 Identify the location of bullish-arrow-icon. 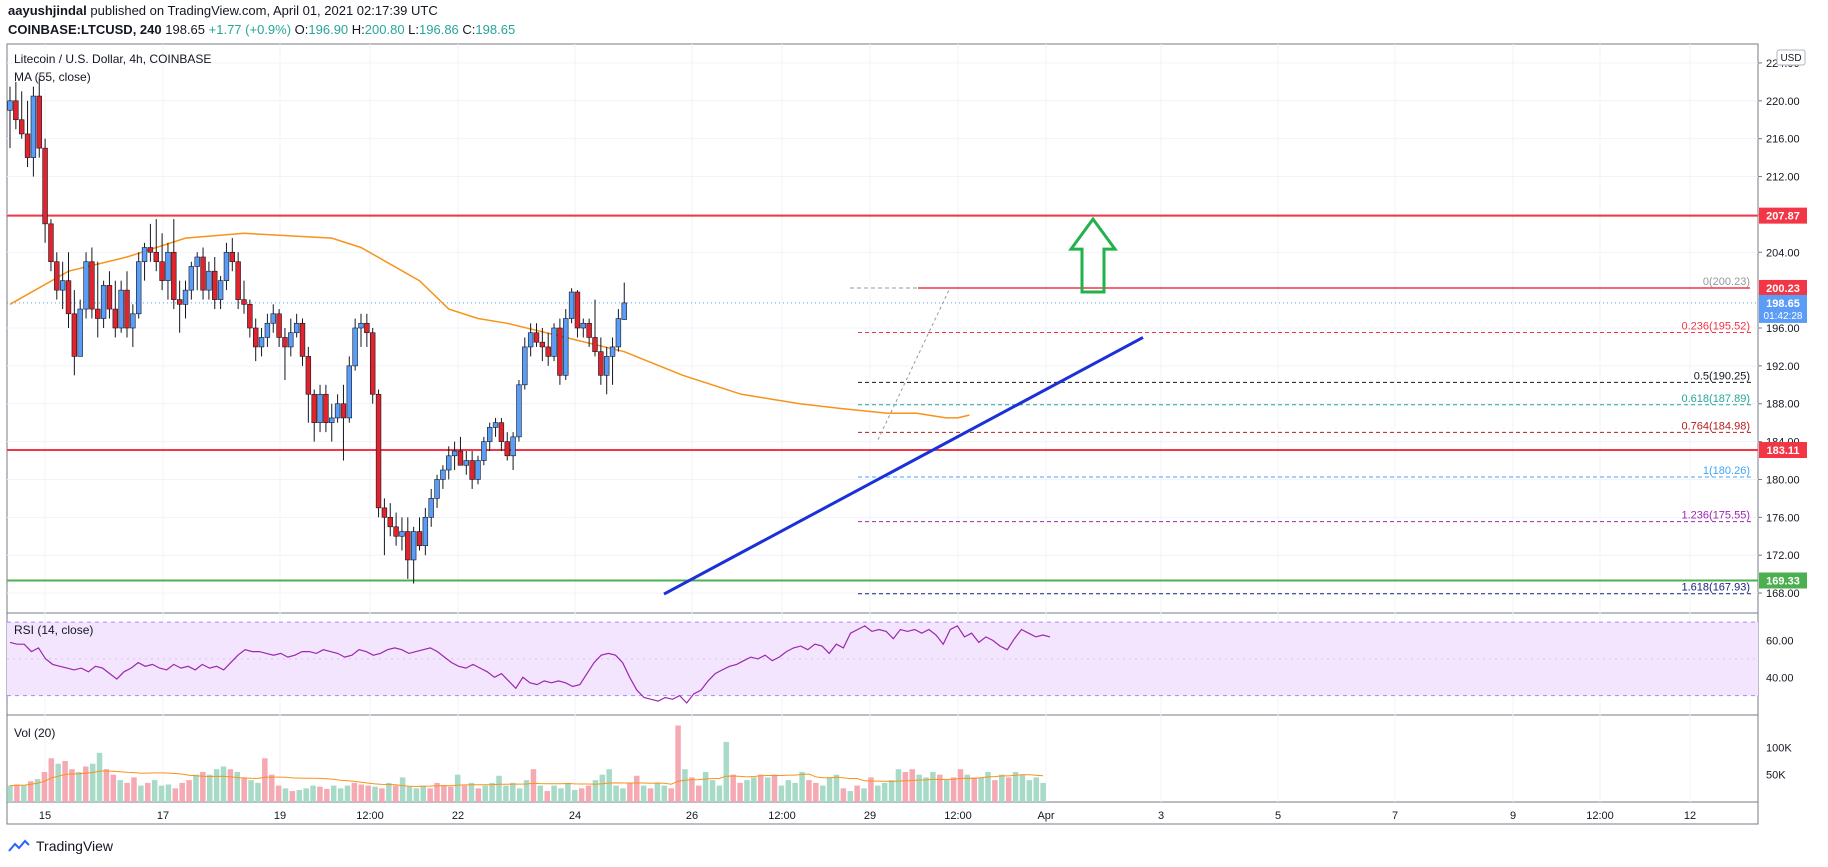
(1093, 255).